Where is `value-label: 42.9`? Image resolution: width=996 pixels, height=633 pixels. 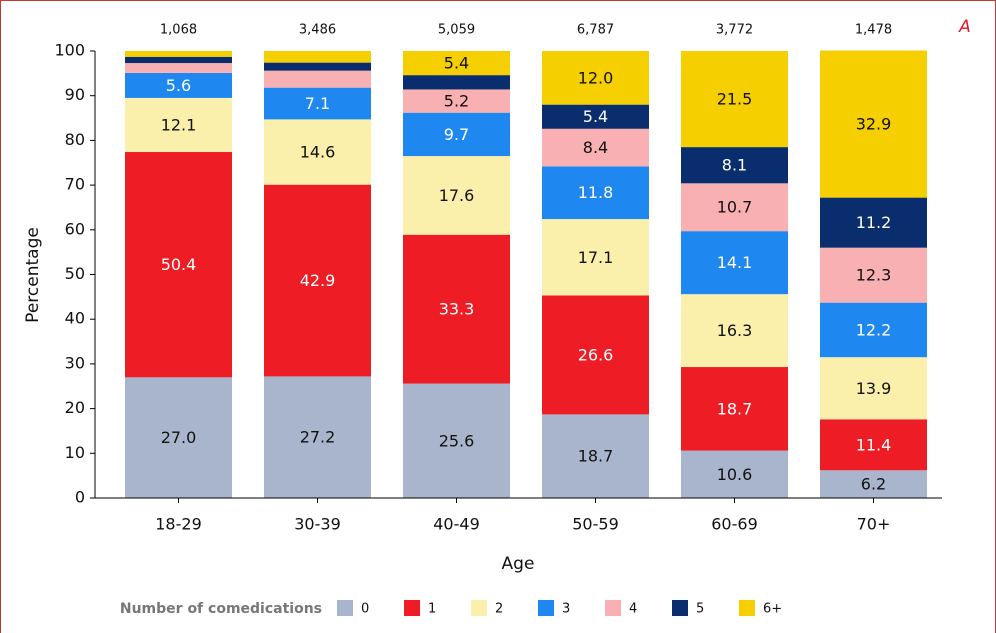
value-label: 42.9 is located at coordinates (318, 280).